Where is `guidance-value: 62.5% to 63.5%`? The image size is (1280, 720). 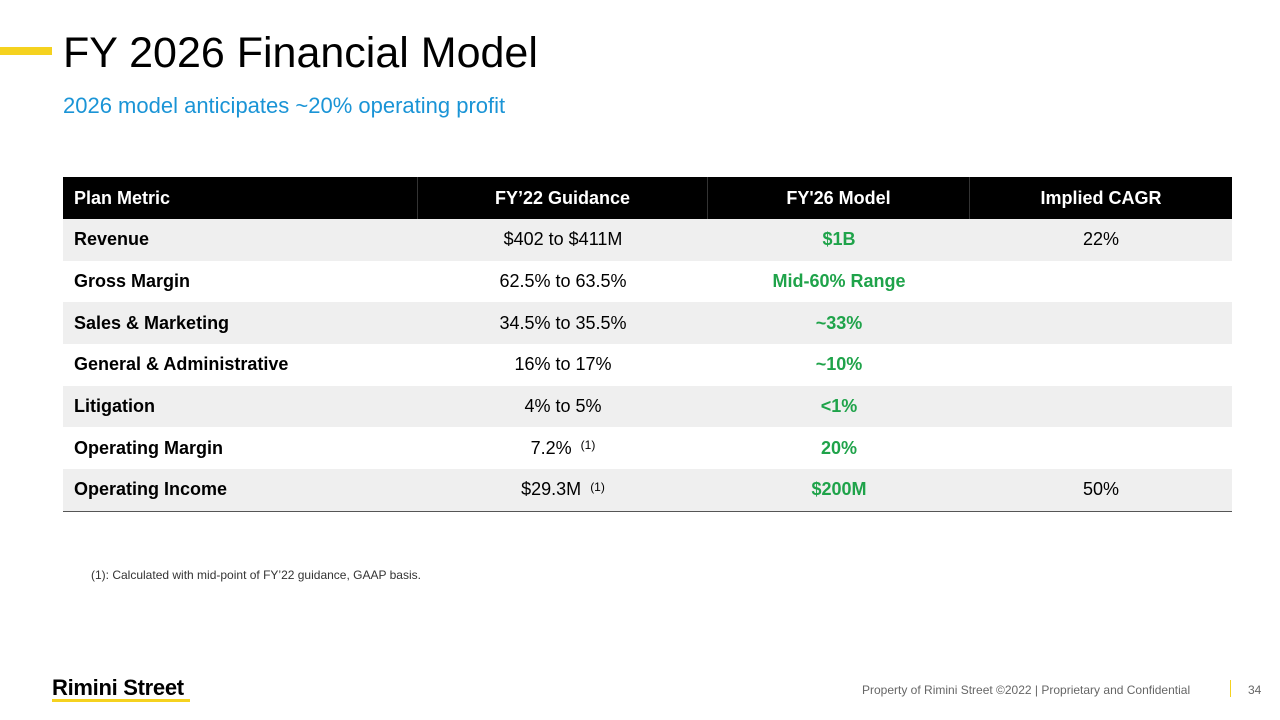 guidance-value: 62.5% to 63.5% is located at coordinates (563, 281).